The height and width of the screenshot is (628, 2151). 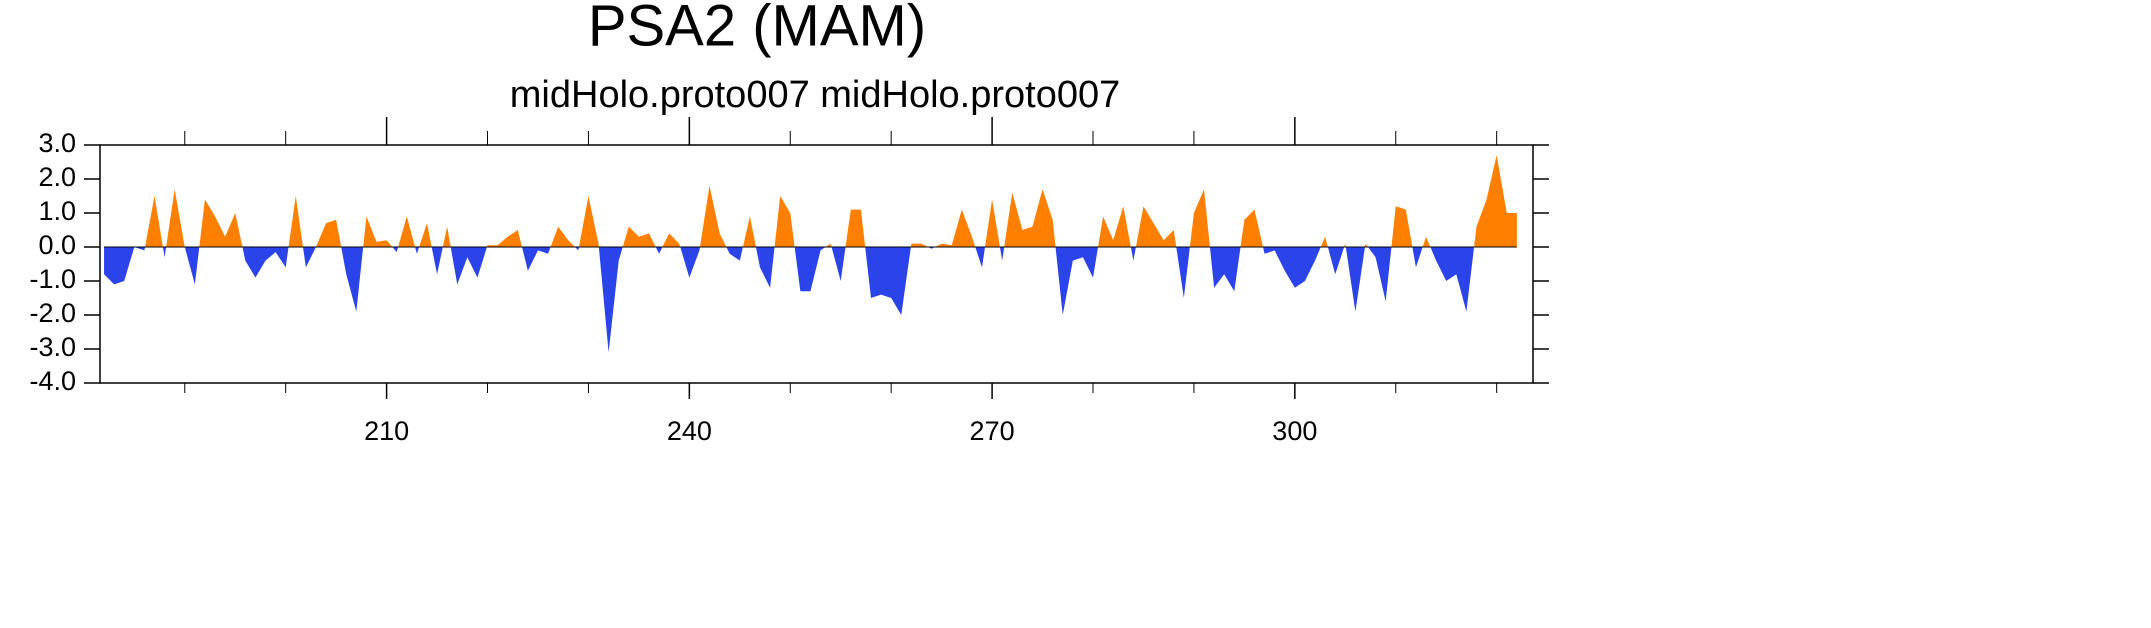 I want to click on y-tick-label: -2.0, so click(x=52, y=313).